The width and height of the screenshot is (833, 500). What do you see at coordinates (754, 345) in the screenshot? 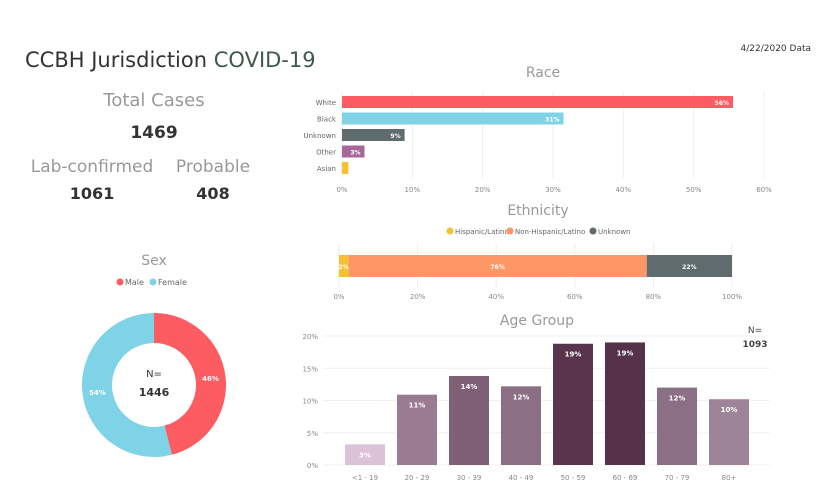
I see `age-n-value: 1093` at bounding box center [754, 345].